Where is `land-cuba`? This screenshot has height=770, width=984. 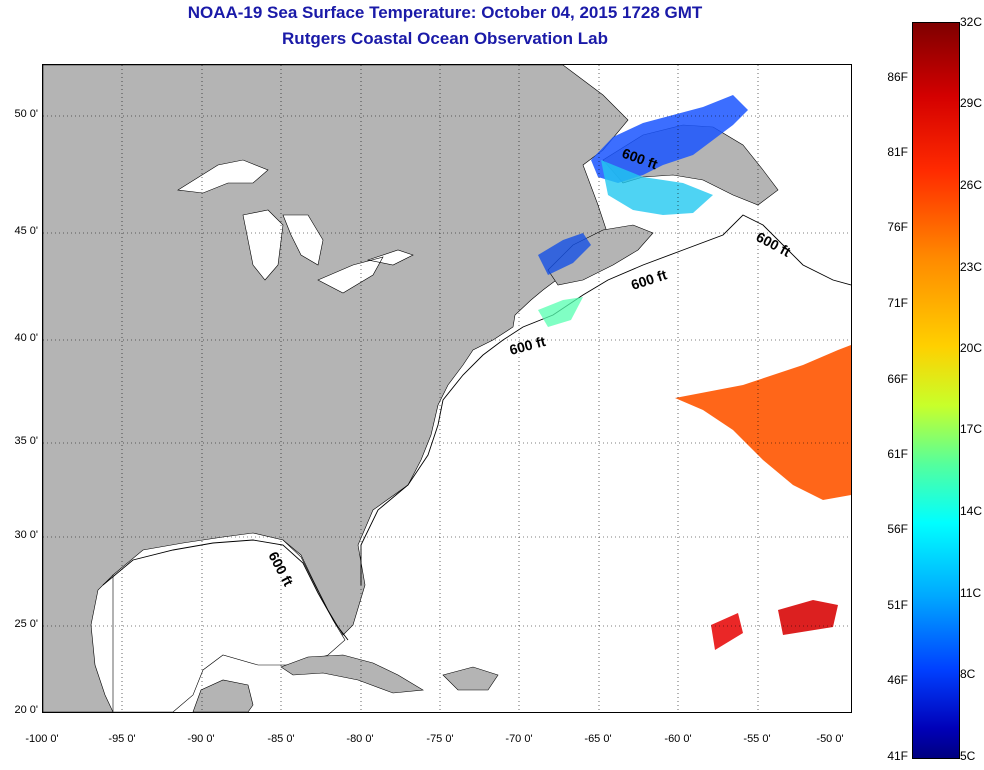 land-cuba is located at coordinates (352, 674).